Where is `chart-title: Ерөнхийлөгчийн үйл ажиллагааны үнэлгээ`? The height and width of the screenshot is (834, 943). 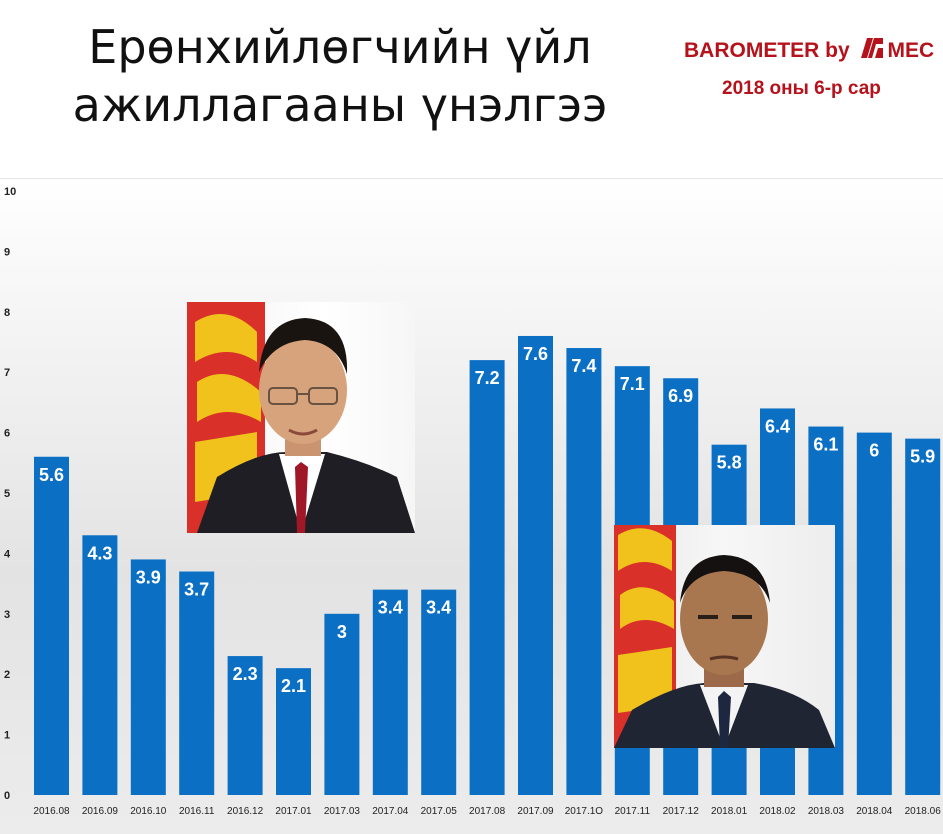
chart-title: Ерөнхийлөгчийн үйл ажиллагааны үнэлгээ is located at coordinates (340, 76).